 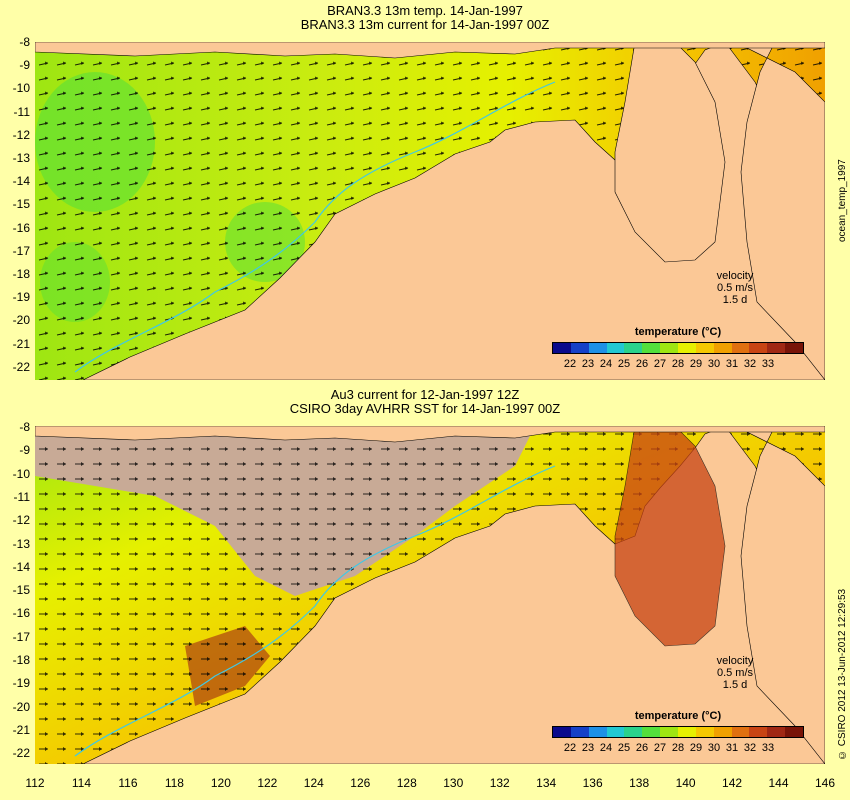 What do you see at coordinates (735, 276) in the screenshot?
I see `velocity-label: velocity` at bounding box center [735, 276].